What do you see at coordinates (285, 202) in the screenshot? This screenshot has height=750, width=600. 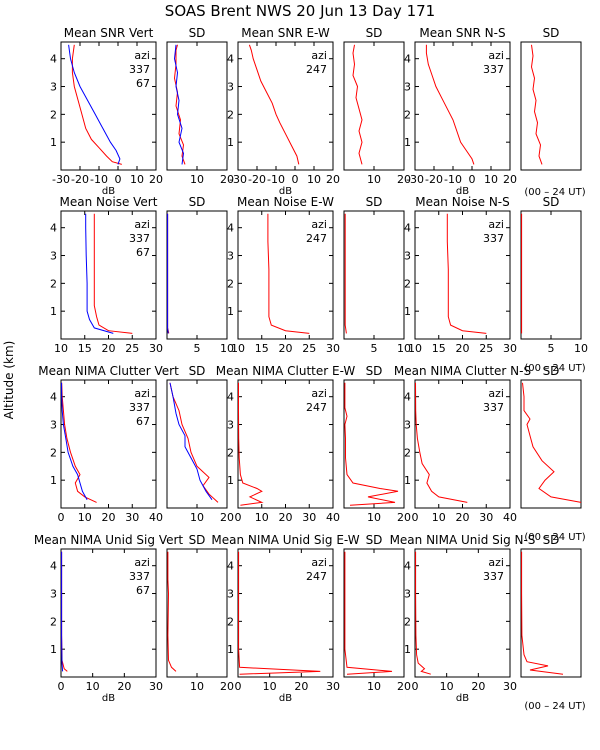 I see `panel-title: Mean Noise E-W` at bounding box center [285, 202].